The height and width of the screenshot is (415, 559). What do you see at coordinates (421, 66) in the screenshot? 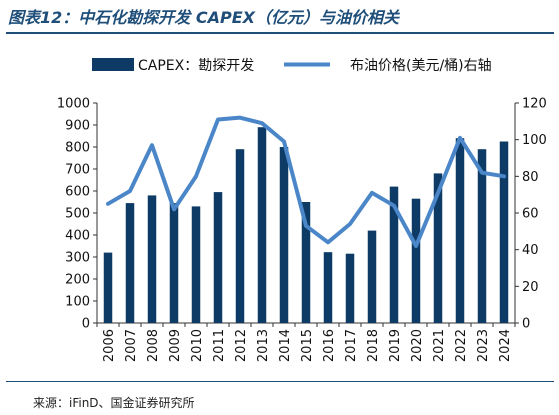
I see `legend-label-oil: 布油价格(美元/桶)右轴` at bounding box center [421, 66].